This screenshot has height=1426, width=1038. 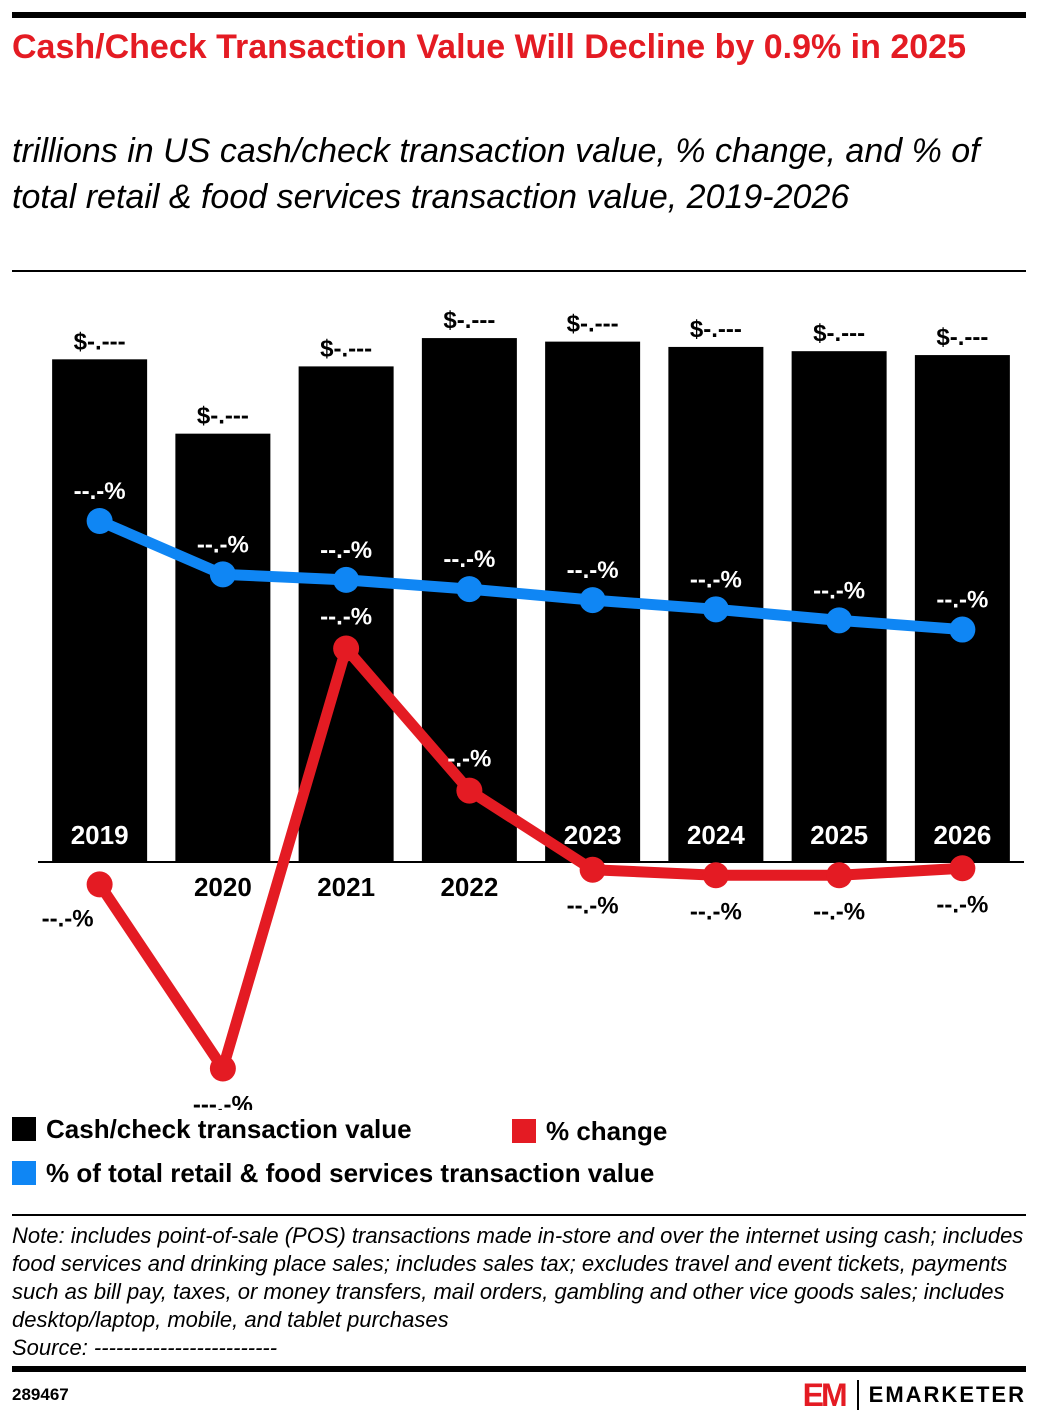 What do you see at coordinates (99, 884) in the screenshot?
I see `change-point-2019` at bounding box center [99, 884].